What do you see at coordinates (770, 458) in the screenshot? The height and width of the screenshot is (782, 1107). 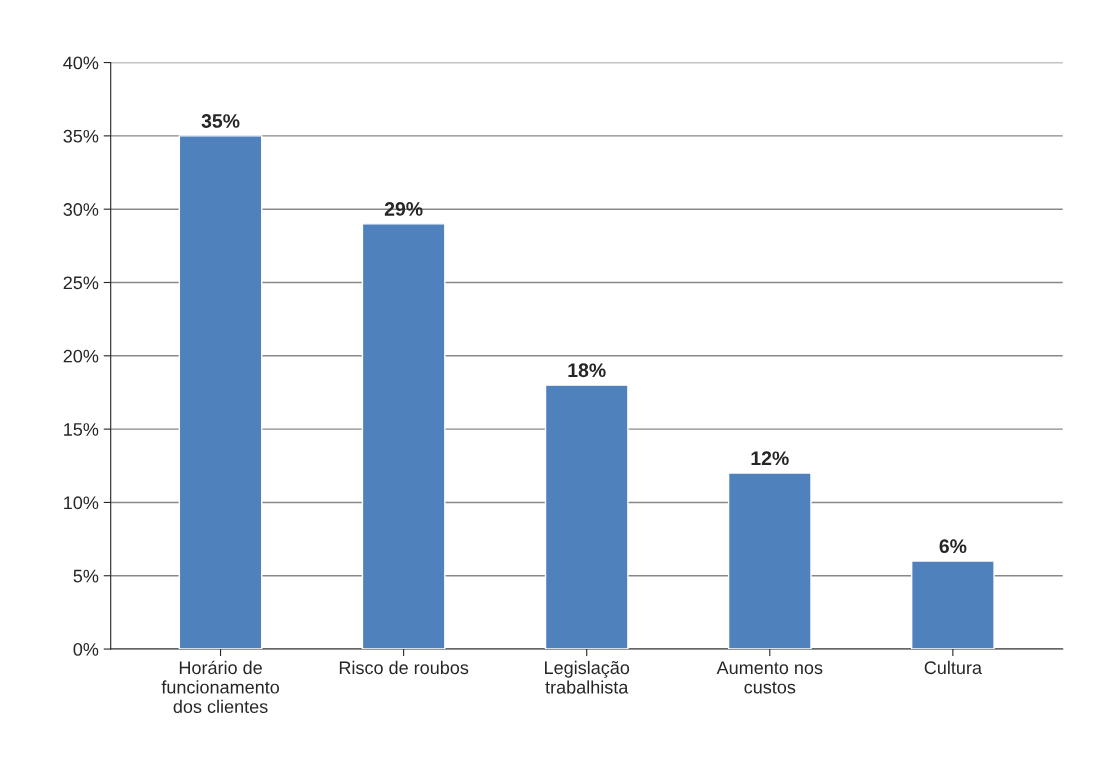 I see `data-label: 12%` at bounding box center [770, 458].